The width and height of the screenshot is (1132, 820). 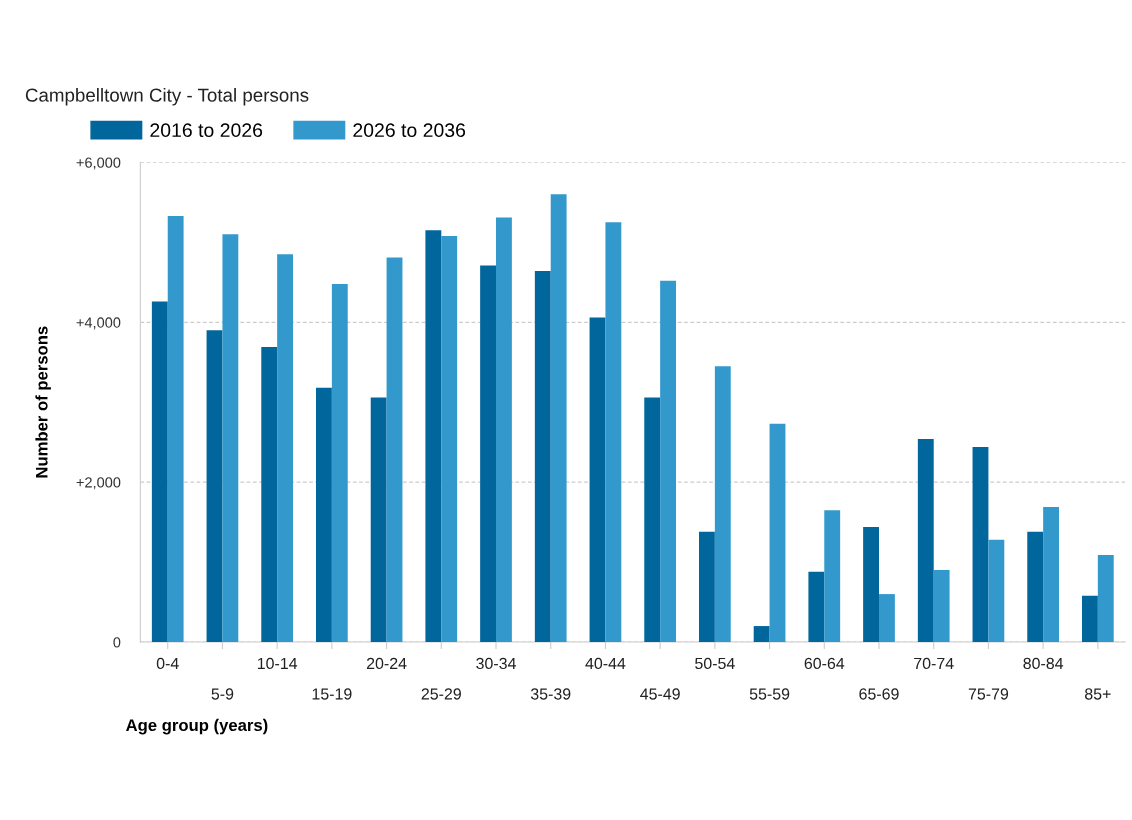 I want to click on x-tick-label: 50-54, so click(x=715, y=663).